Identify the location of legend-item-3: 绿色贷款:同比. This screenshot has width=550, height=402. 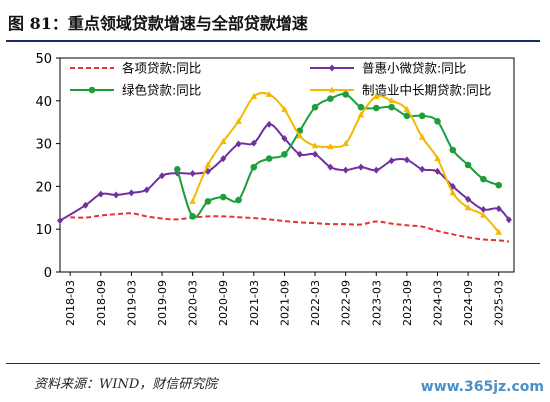
(135, 90).